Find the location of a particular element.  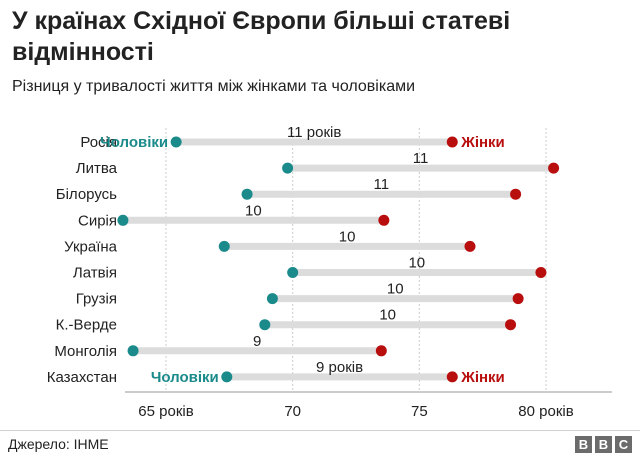

bbc-logo: B B C is located at coordinates (603, 444).